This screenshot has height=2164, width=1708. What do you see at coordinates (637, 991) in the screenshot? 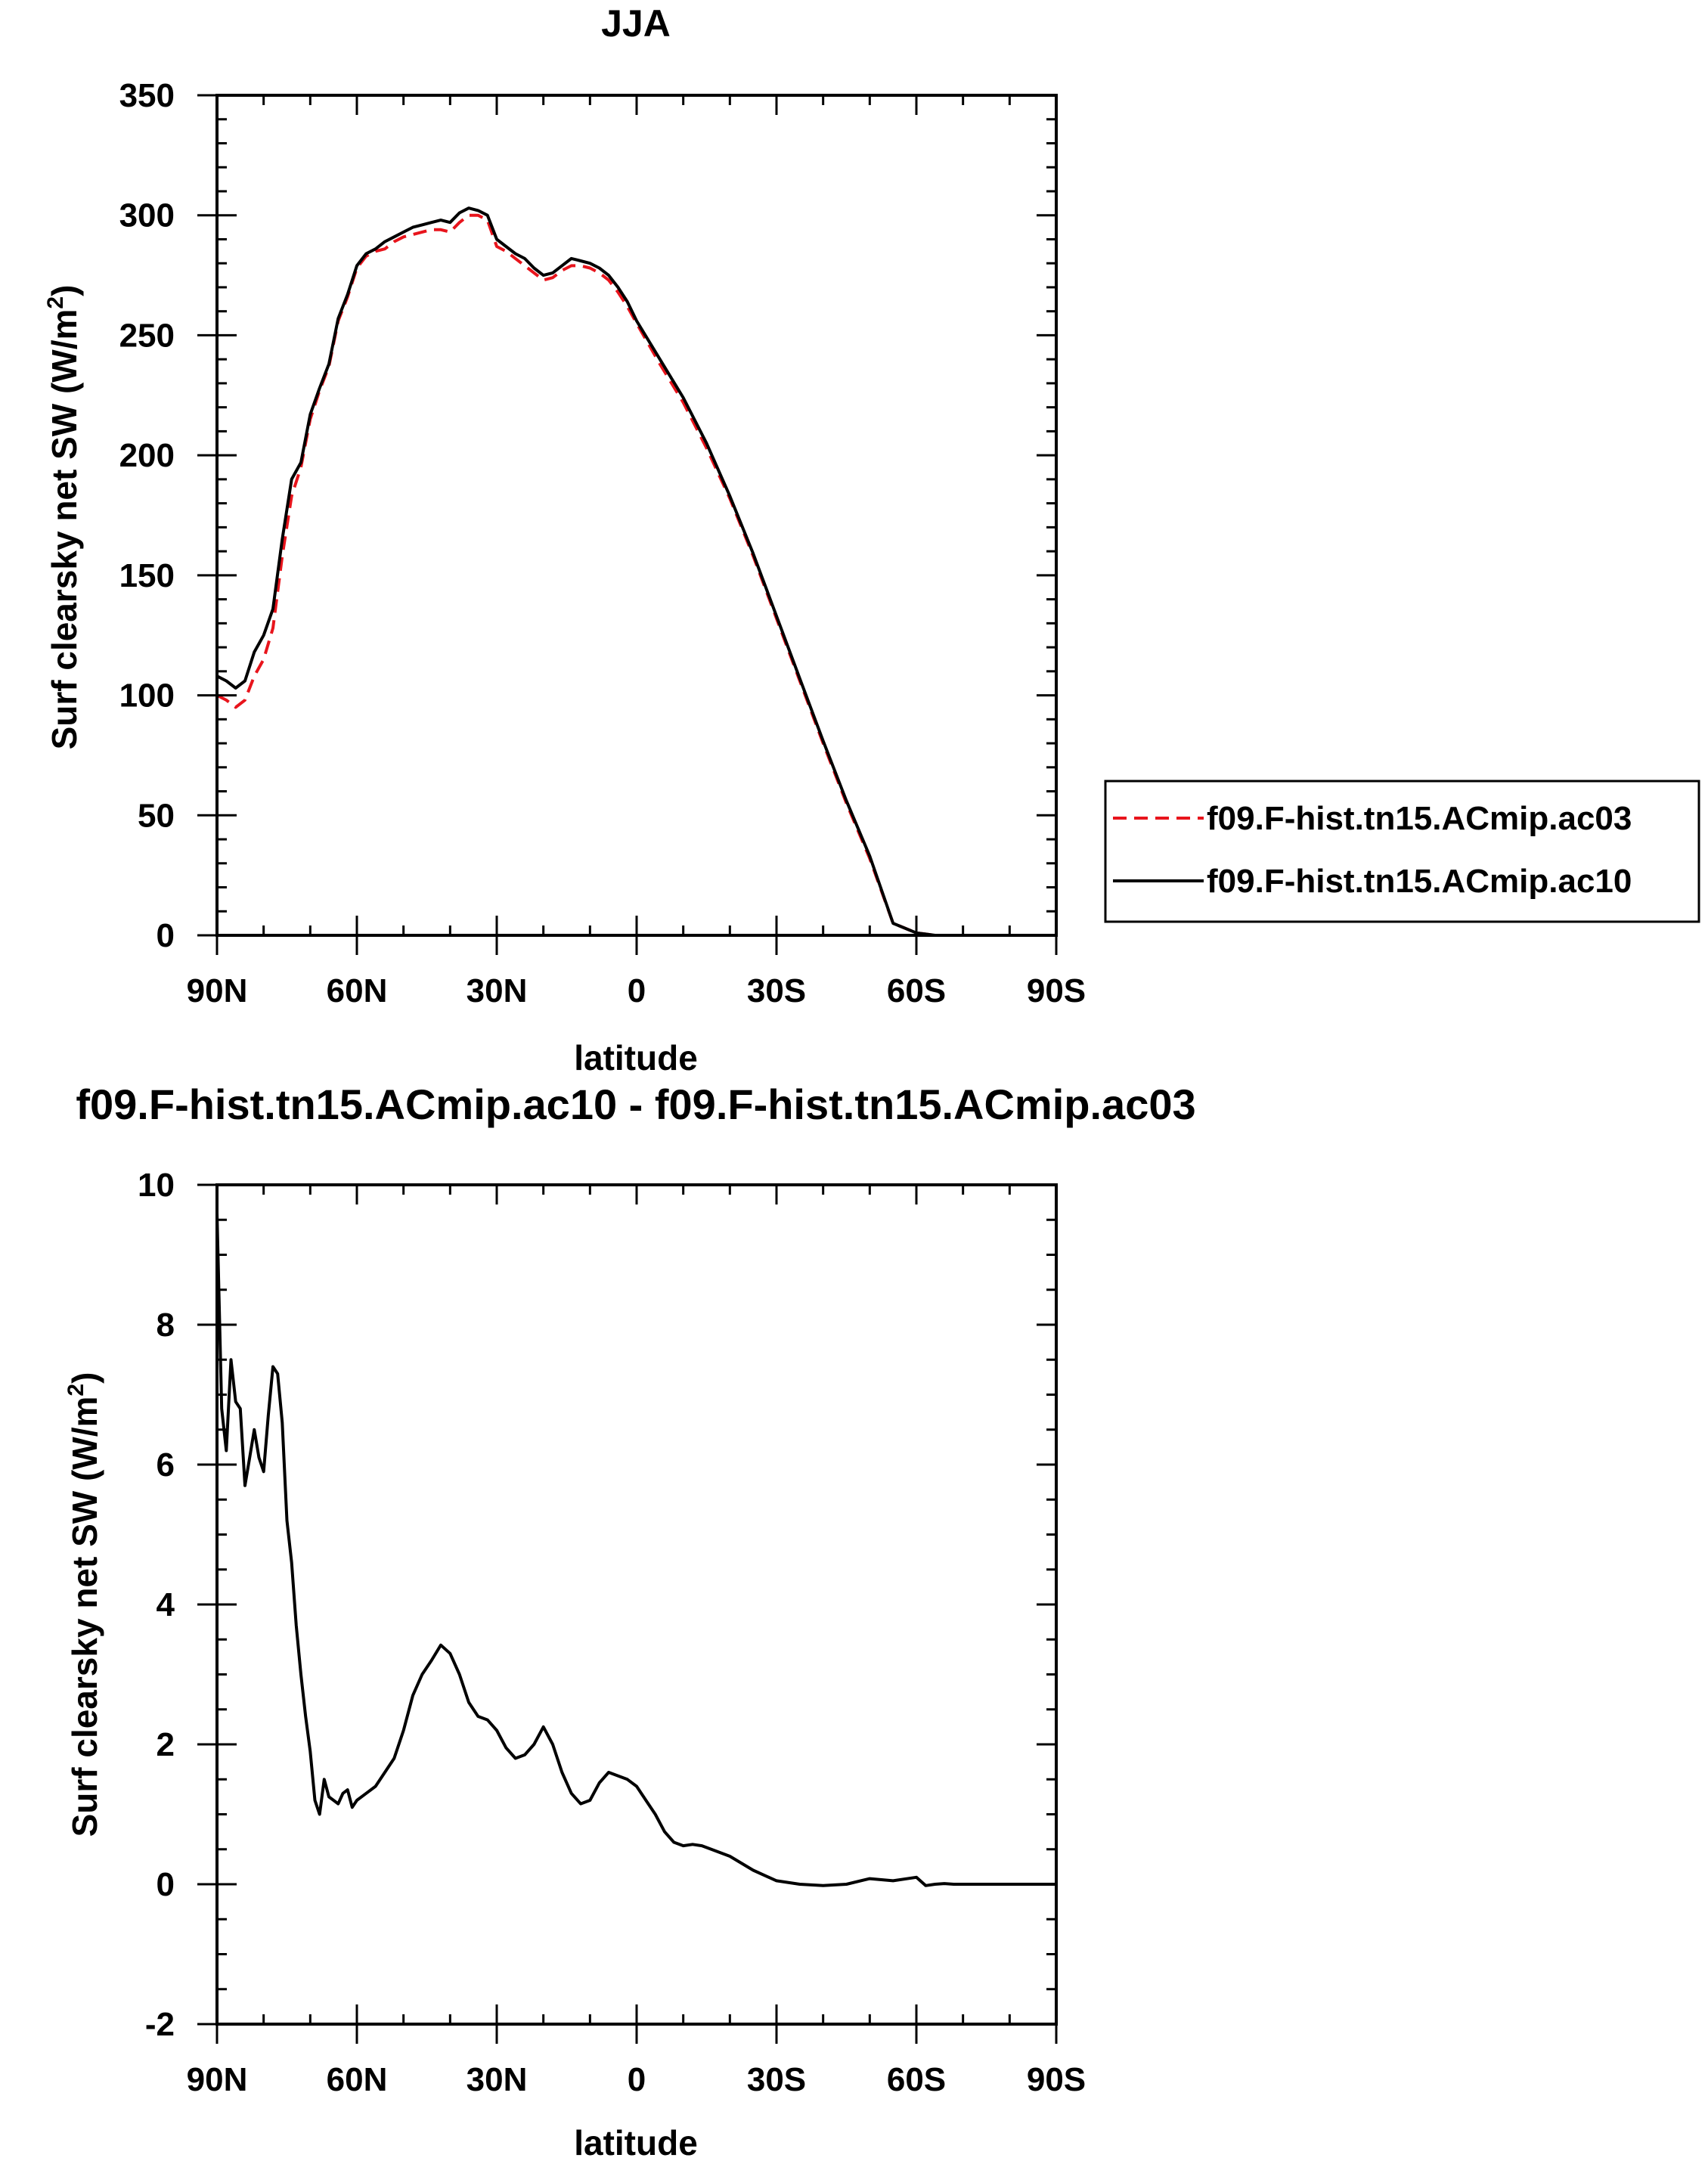
I see `top-x-tick-label: 0` at bounding box center [637, 991].